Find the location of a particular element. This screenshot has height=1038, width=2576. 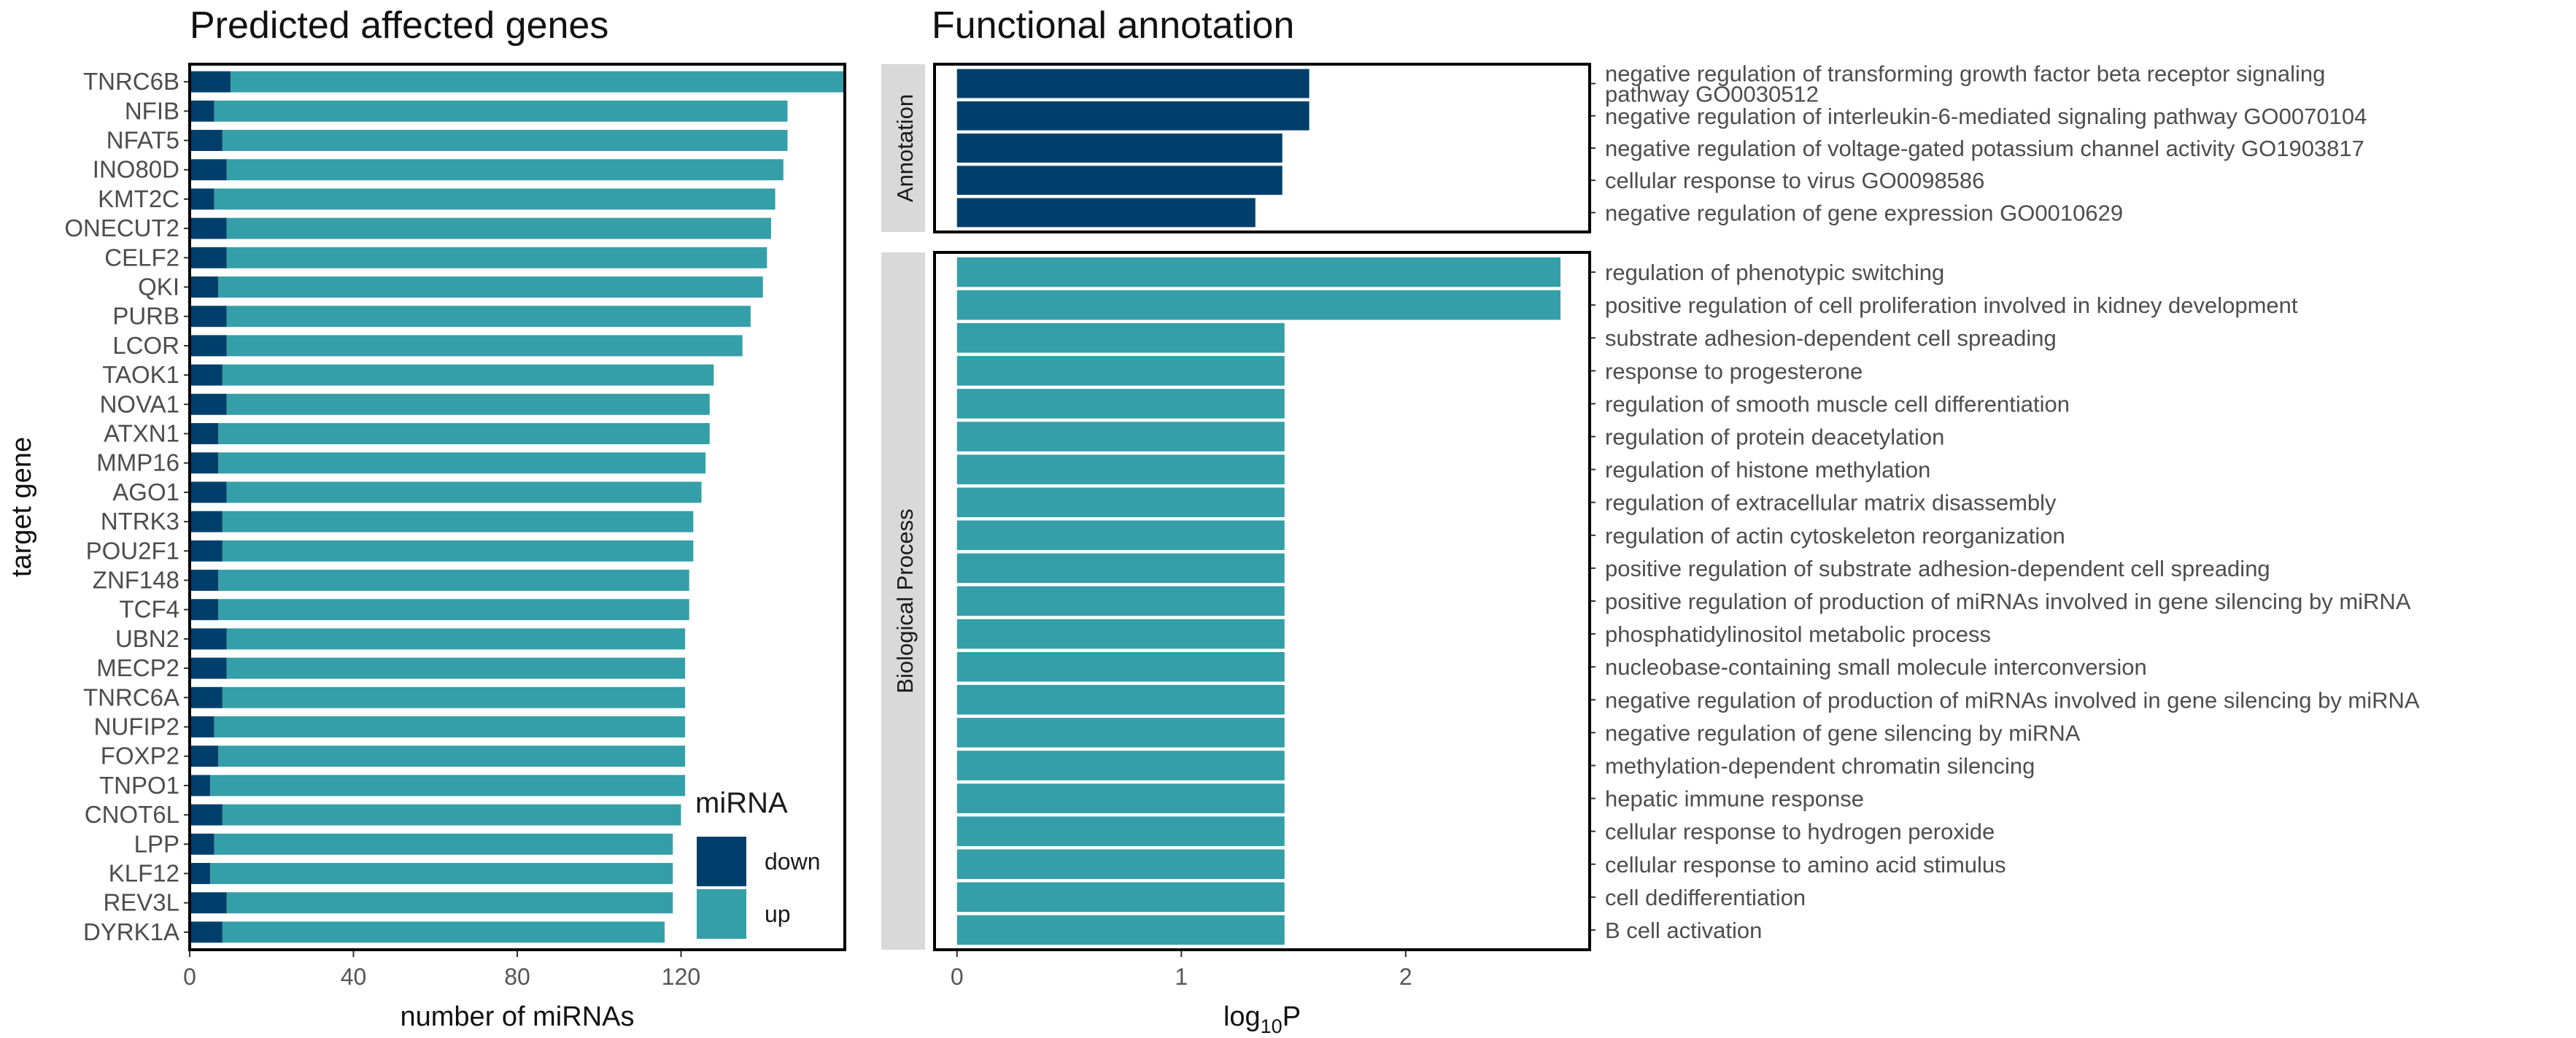

gene-label-NTRK3: NTRK3 is located at coordinates (140, 521).